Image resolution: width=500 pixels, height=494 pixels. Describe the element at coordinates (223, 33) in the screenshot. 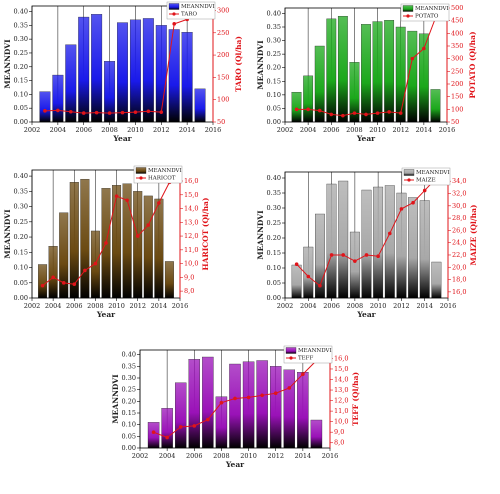

I see `y2-tick-label: 250` at that location.